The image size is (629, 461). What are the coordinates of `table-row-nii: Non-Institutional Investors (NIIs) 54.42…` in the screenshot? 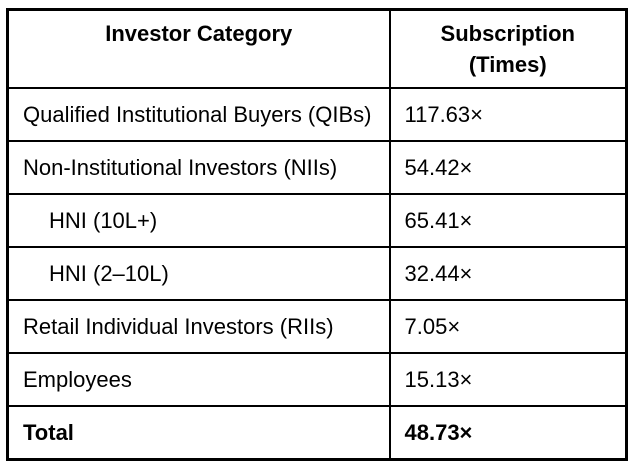 It's located at (317, 167).